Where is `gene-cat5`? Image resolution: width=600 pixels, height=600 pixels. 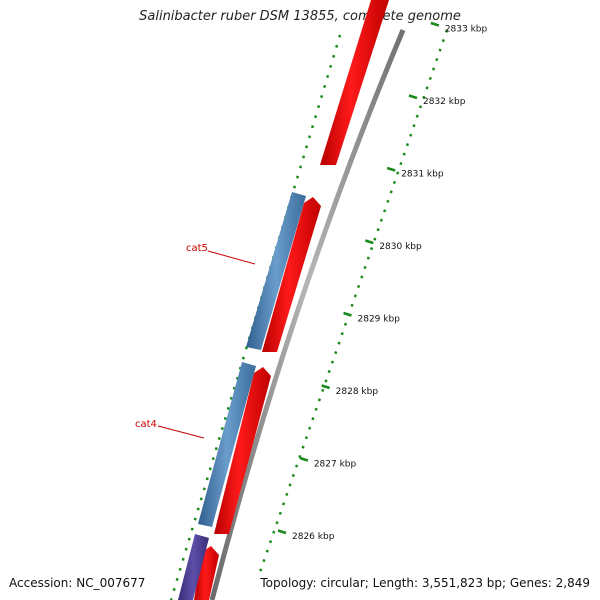
gene-cat5 is located at coordinates (276, 271).